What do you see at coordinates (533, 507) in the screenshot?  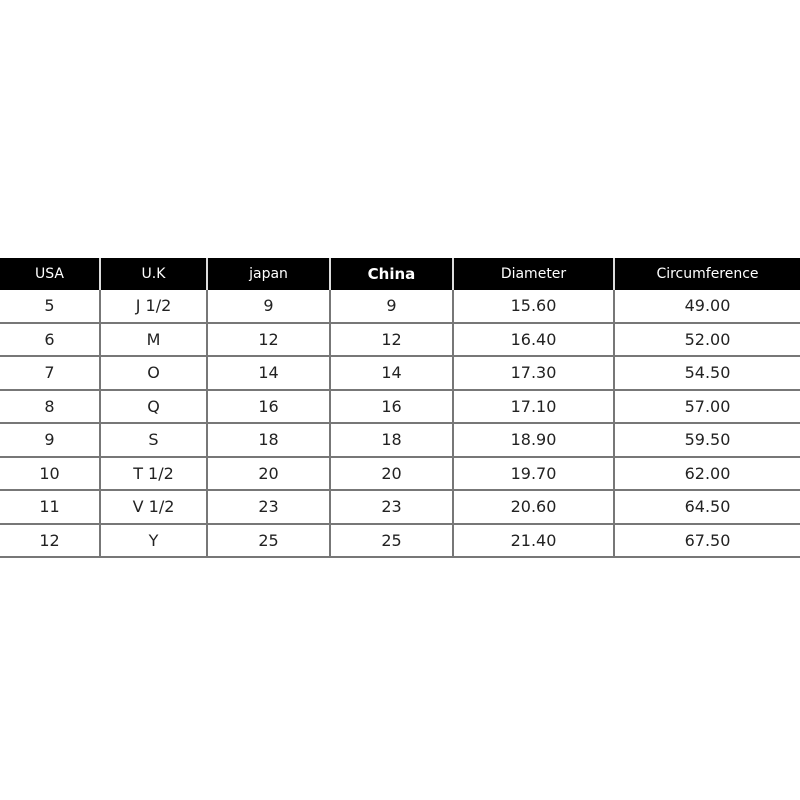 I see `cell-diameter: 20.60` at bounding box center [533, 507].